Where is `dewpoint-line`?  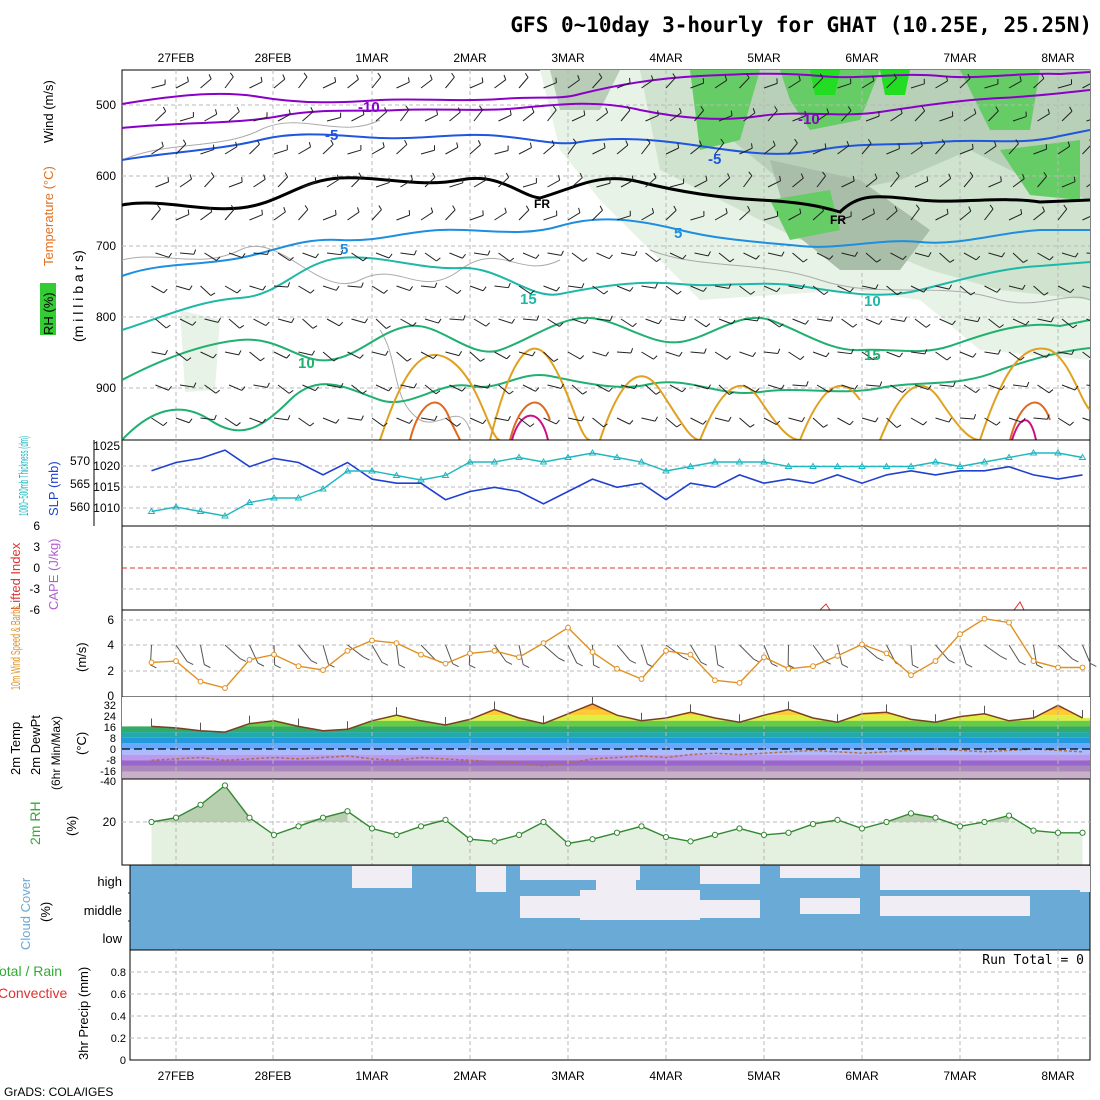 dewpoint-line is located at coordinates (617, 757).